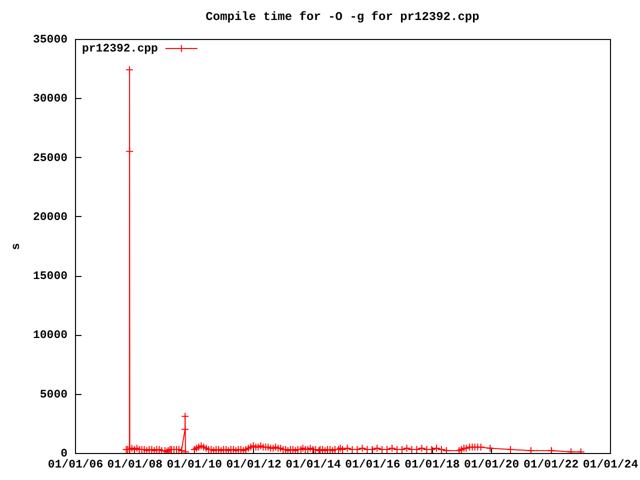 The height and width of the screenshot is (480, 640). Describe the element at coordinates (76, 465) in the screenshot. I see `x-tick-label: 01/01/06` at that location.